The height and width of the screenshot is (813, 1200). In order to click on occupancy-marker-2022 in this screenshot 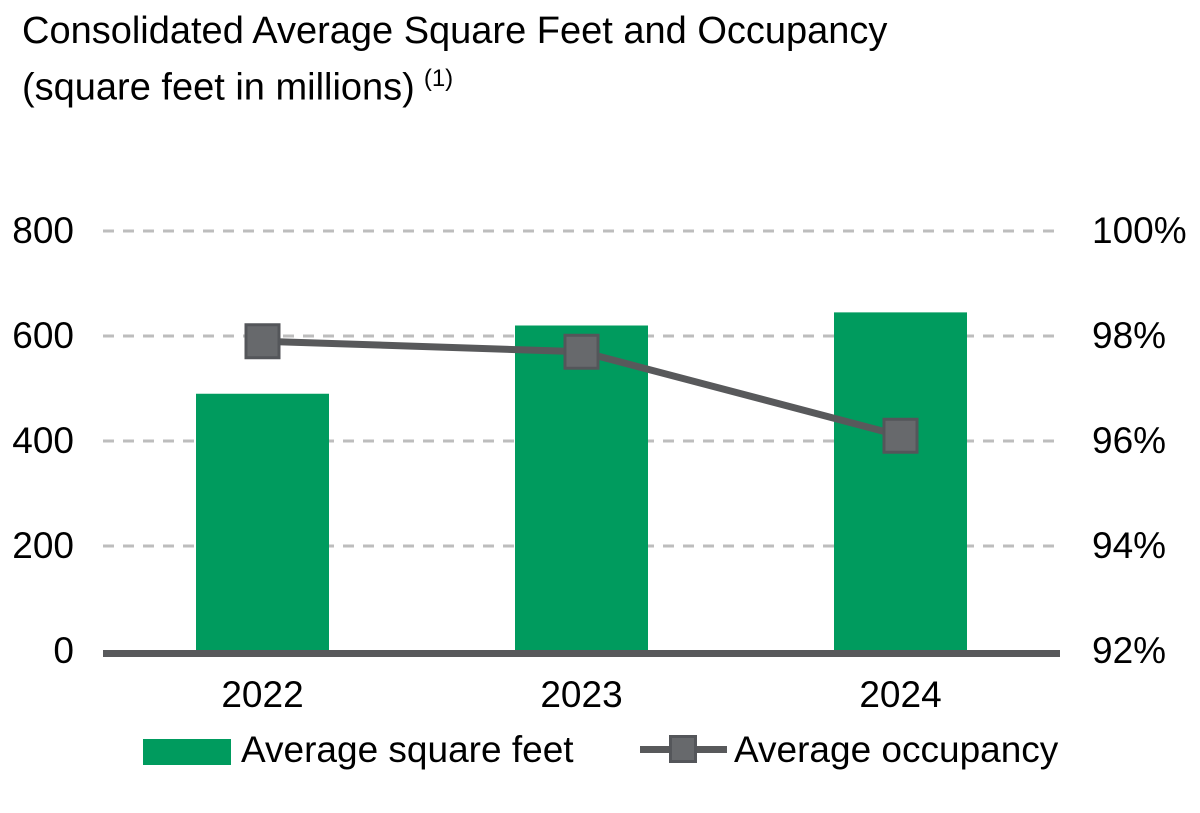, I will do `click(262, 341)`.